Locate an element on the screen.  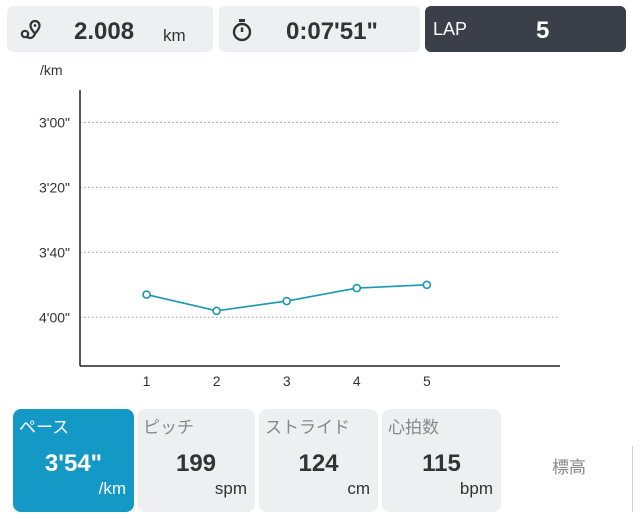
tab-pace-value: 3'54" is located at coordinates (73, 463).